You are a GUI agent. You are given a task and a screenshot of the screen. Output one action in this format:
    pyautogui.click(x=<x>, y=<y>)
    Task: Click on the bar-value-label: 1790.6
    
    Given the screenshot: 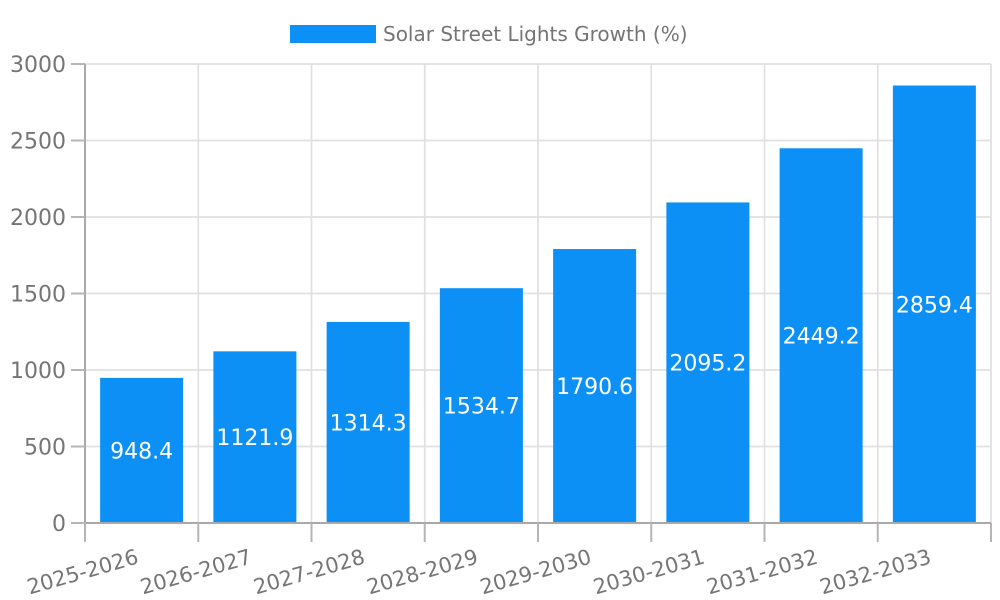 What is the action you would take?
    pyautogui.click(x=594, y=387)
    